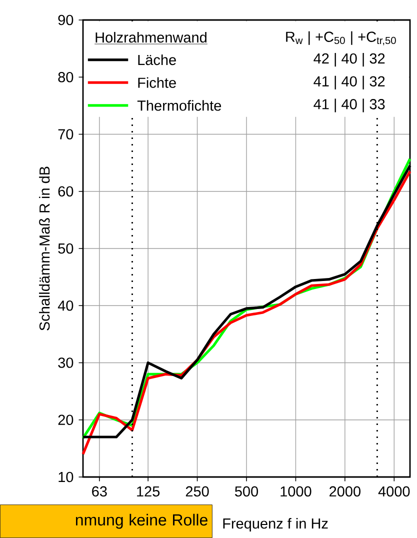 The height and width of the screenshot is (538, 417). Describe the element at coordinates (246, 491) in the screenshot. I see `x-tick-label: 500` at that location.